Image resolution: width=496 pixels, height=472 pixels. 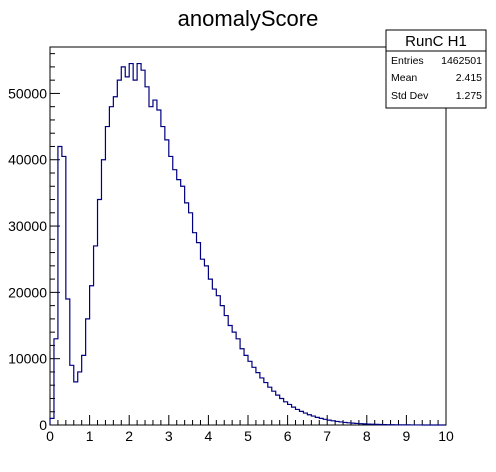 What do you see at coordinates (27, 160) in the screenshot?
I see `y-tick-label: 40000` at bounding box center [27, 160].